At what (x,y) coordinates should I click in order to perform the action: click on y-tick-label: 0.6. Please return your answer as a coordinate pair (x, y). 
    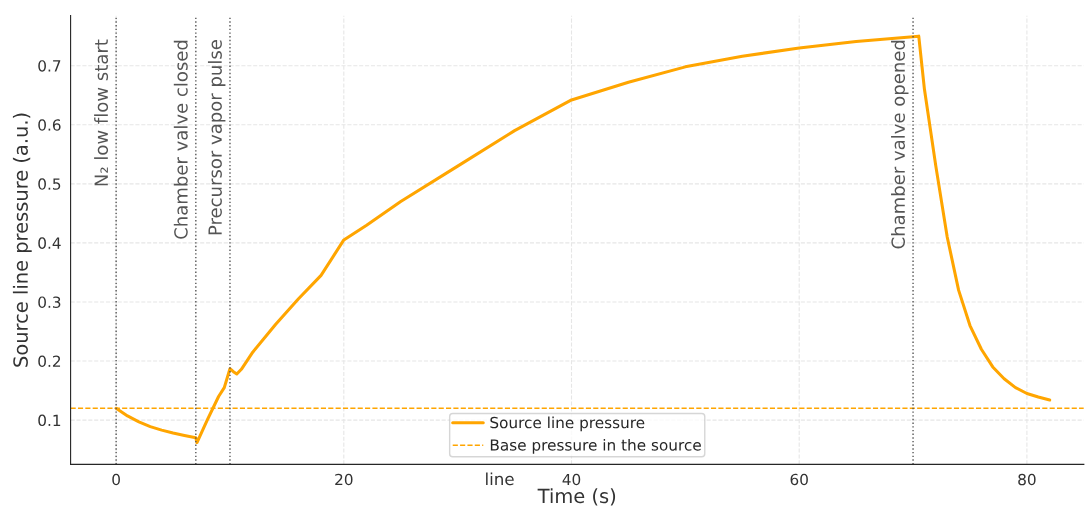
    Looking at the image, I should click on (49, 125).